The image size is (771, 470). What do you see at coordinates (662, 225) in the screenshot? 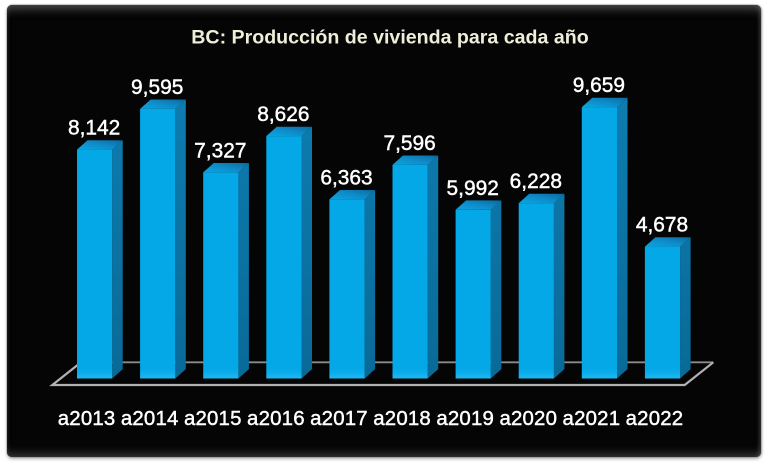
I see `svg-text: 4,678` at bounding box center [662, 225].